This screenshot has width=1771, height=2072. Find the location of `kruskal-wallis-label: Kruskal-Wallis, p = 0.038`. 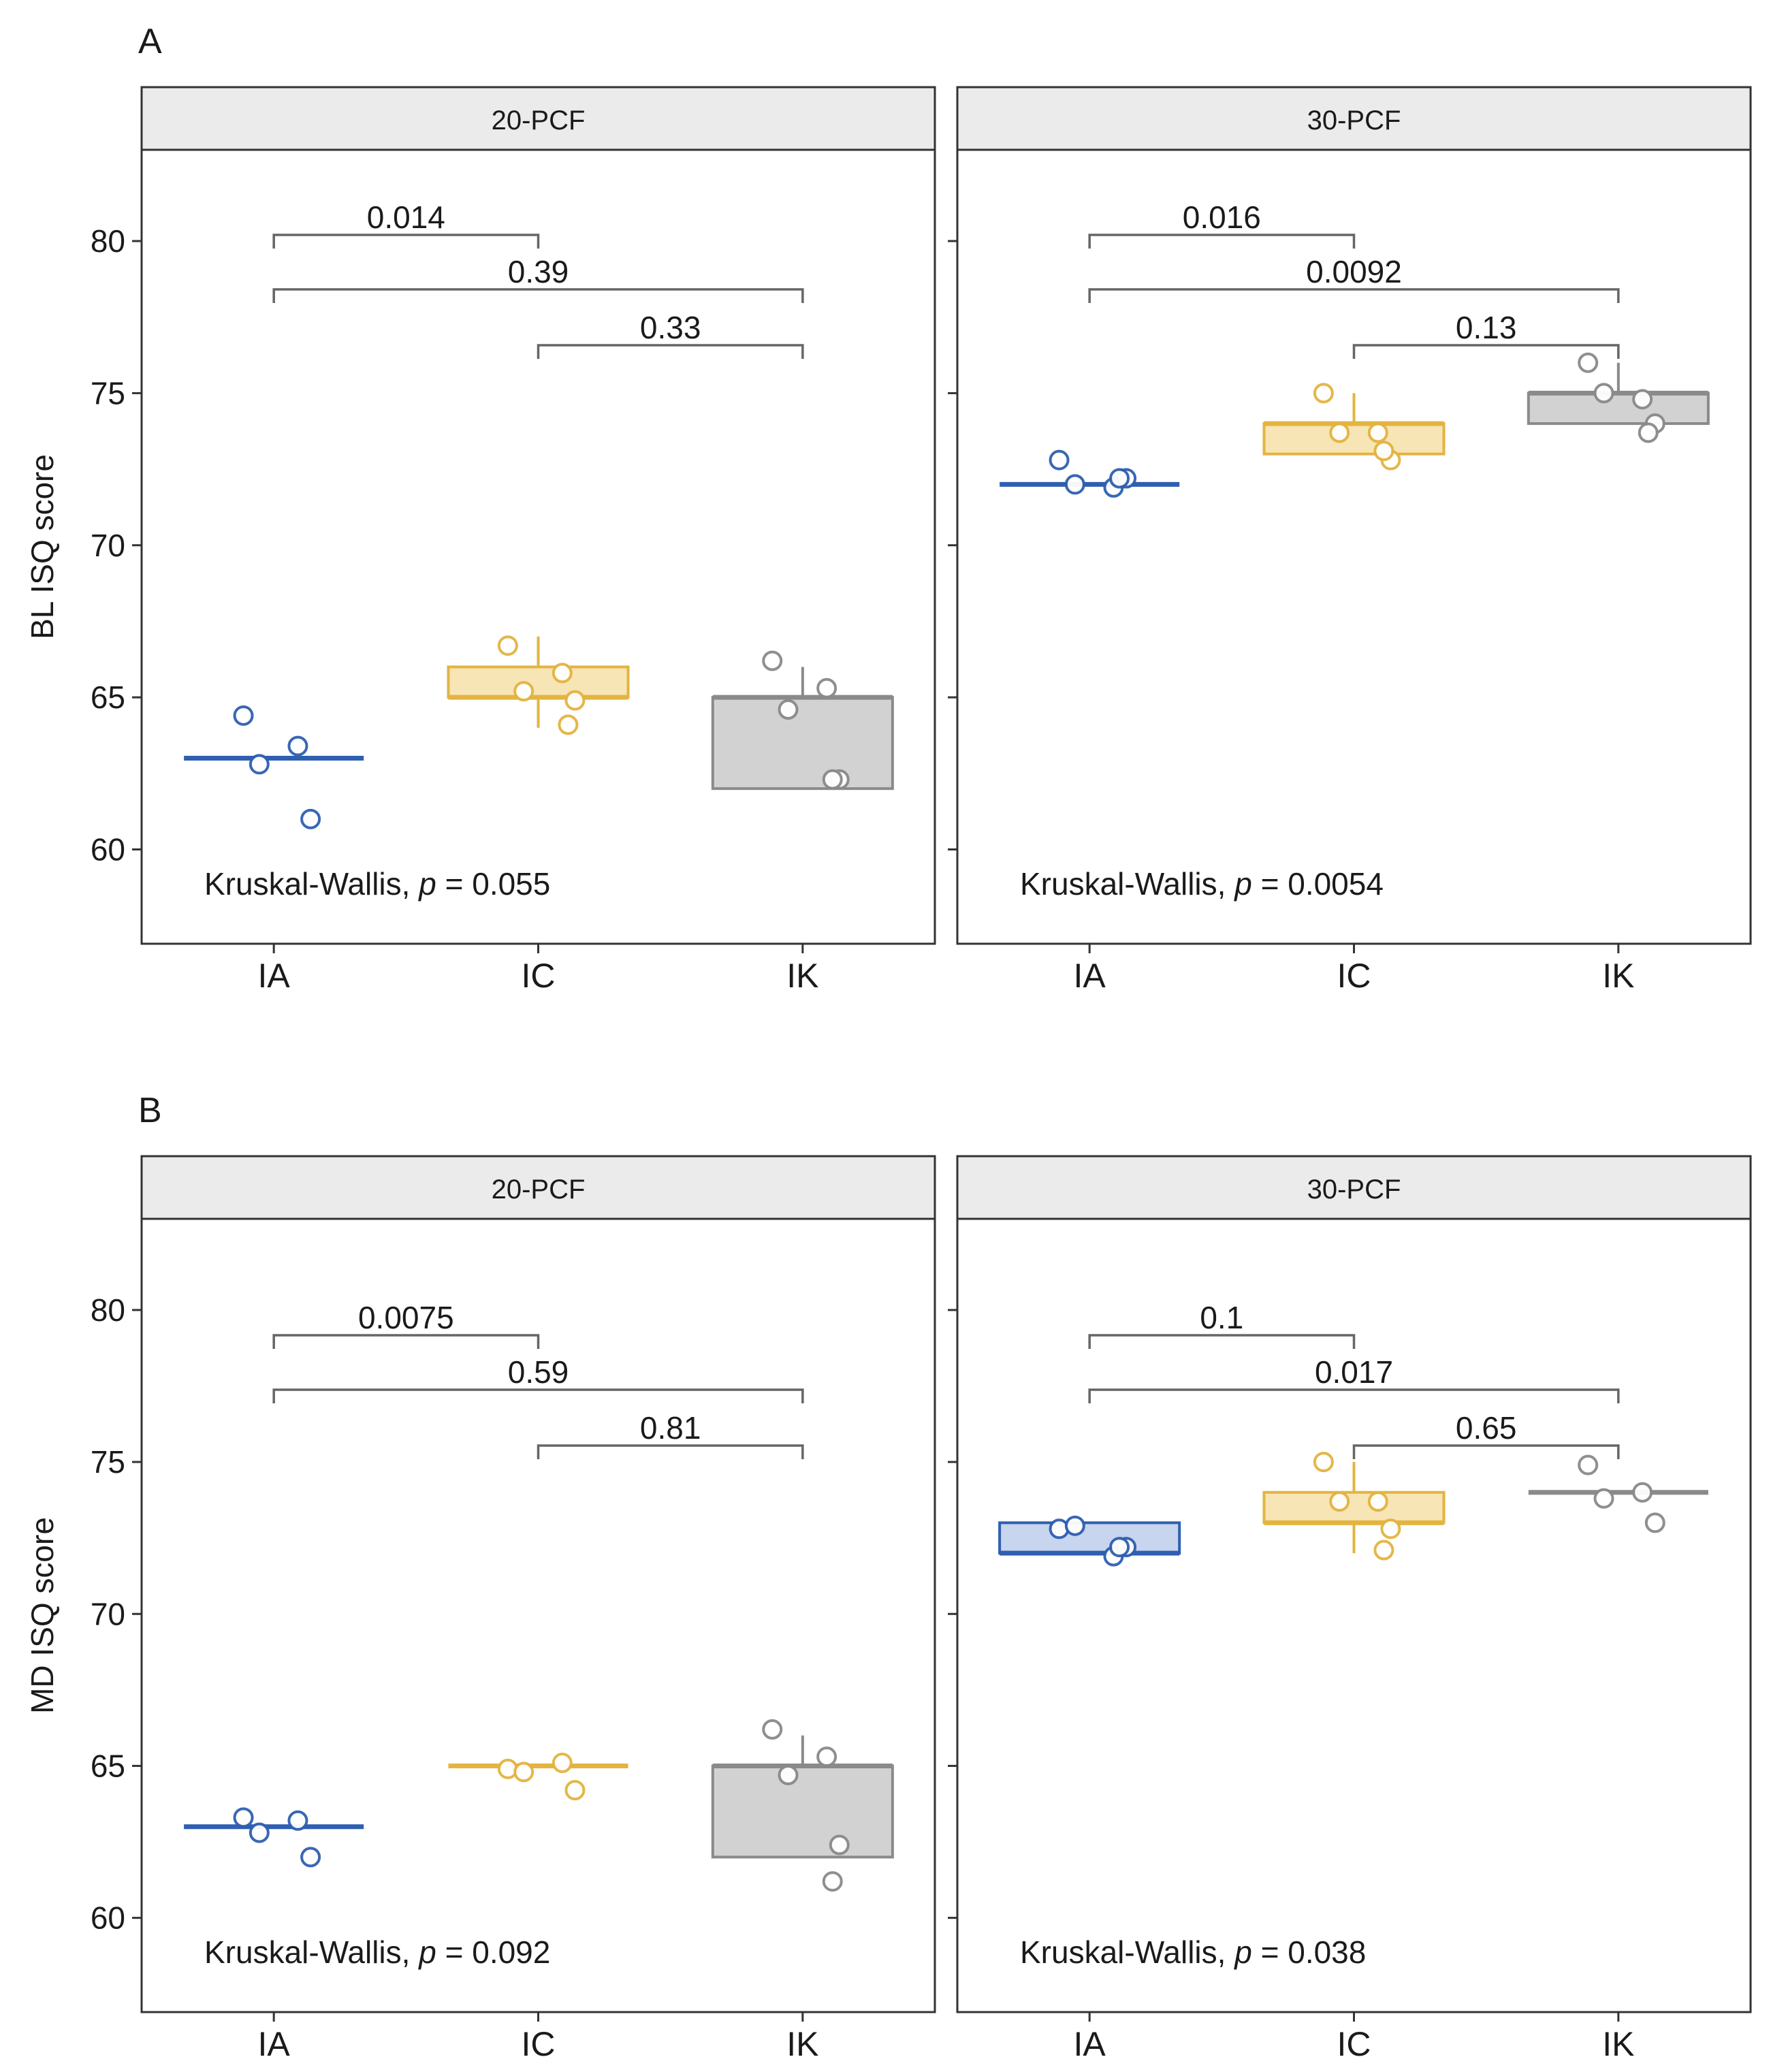

kruskal-wallis-label: Kruskal-Wallis, p = 0.038 is located at coordinates (1193, 1952).